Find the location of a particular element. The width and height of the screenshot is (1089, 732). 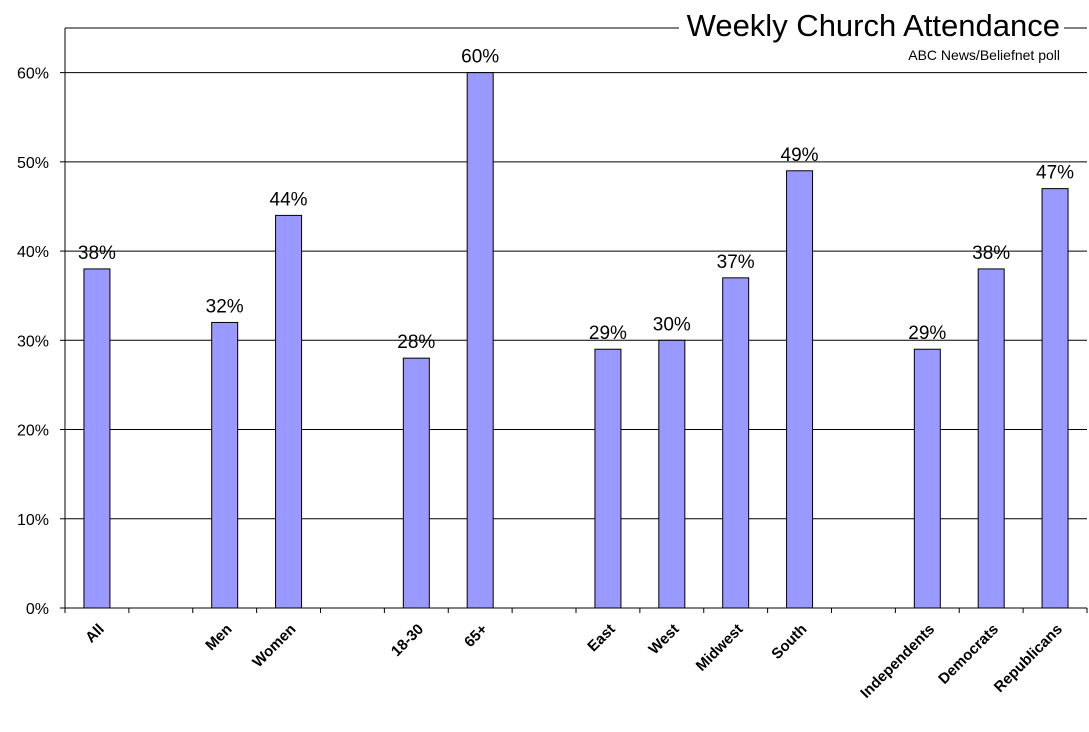

y-tick-label: 50% is located at coordinates (33, 163).